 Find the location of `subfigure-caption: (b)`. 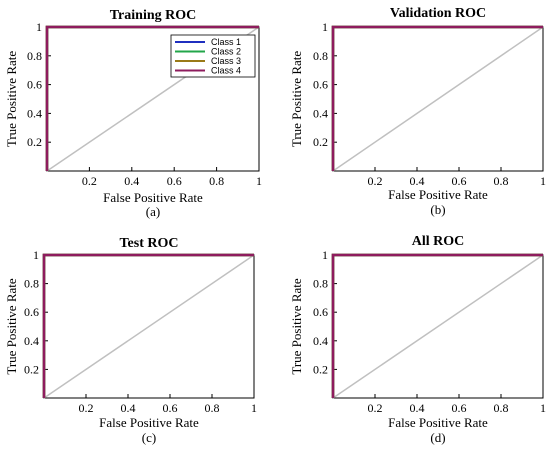

subfigure-caption: (b) is located at coordinates (437, 209).